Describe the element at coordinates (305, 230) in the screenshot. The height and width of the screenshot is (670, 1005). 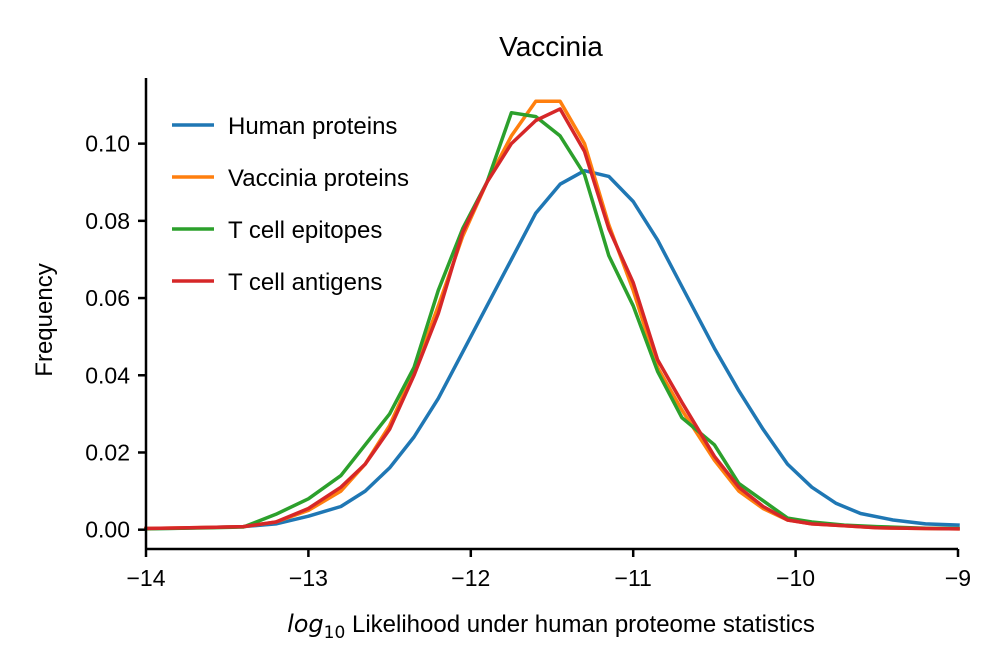
I see `legend-label: T cell epitopes` at that location.